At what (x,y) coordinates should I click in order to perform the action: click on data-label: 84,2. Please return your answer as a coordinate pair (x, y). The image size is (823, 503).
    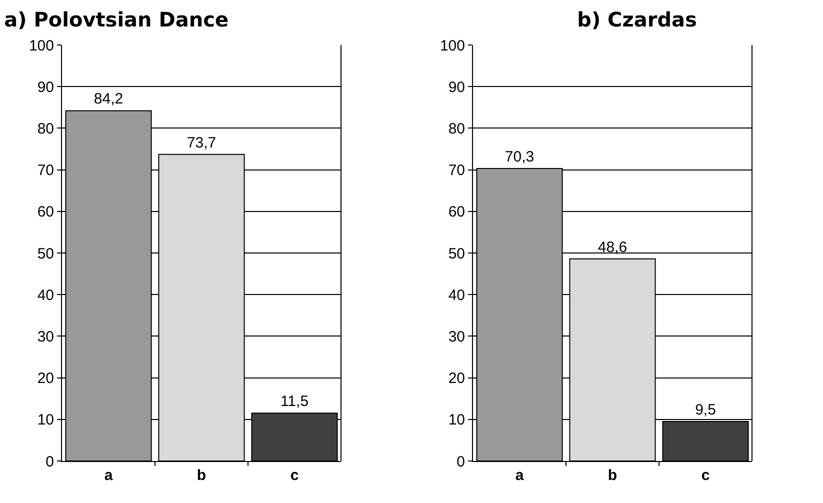
    Looking at the image, I should click on (109, 99).